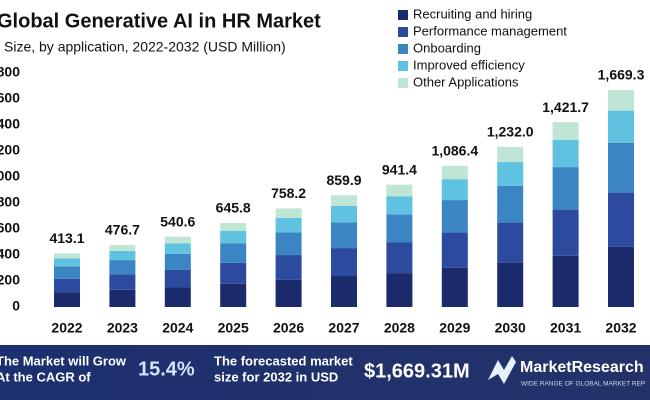 This screenshot has height=400, width=650. What do you see at coordinates (343, 328) in the screenshot?
I see `x-tick-label: 2027` at bounding box center [343, 328].